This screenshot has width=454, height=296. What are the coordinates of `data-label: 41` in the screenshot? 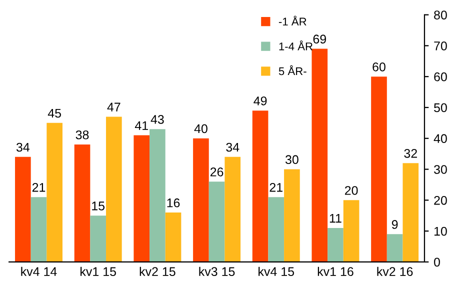 It's located at (141, 125).